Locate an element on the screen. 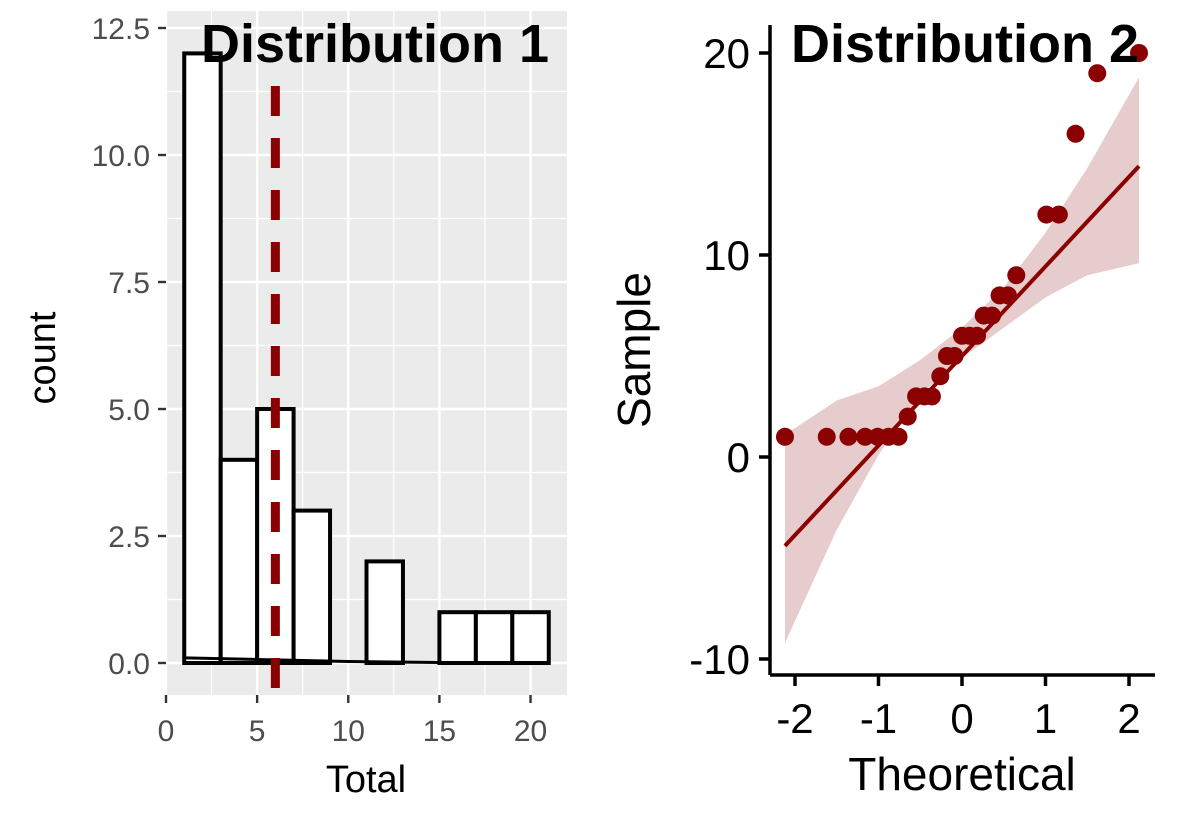 The width and height of the screenshot is (1181, 826). panel2-x-tick-label: 2 is located at coordinates (1128, 718).